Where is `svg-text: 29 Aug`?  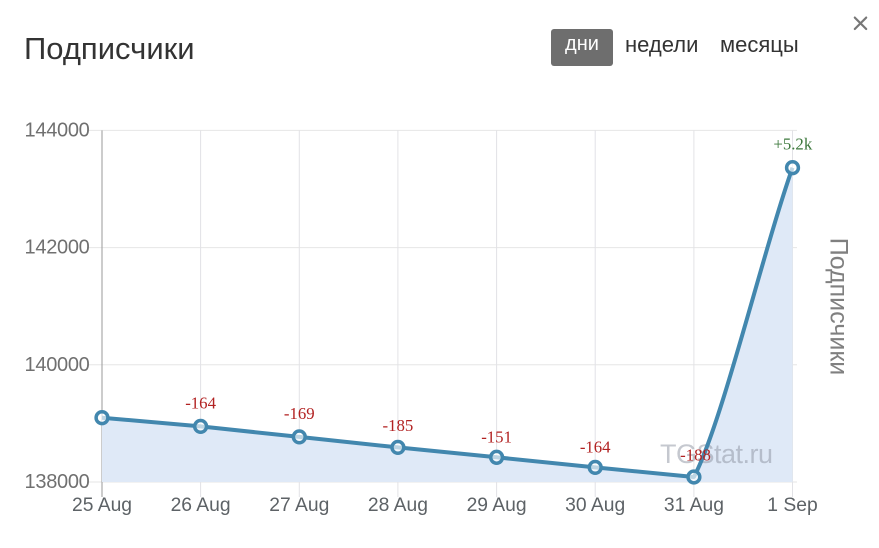
svg-text: 29 Aug is located at coordinates (497, 505).